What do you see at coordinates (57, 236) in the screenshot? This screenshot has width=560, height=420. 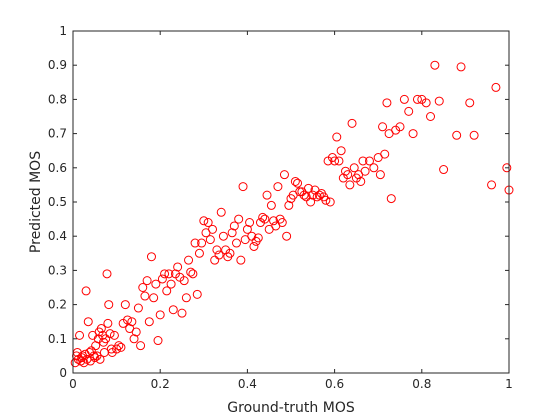 I see `y-tick-label: 0.4` at bounding box center [57, 236].